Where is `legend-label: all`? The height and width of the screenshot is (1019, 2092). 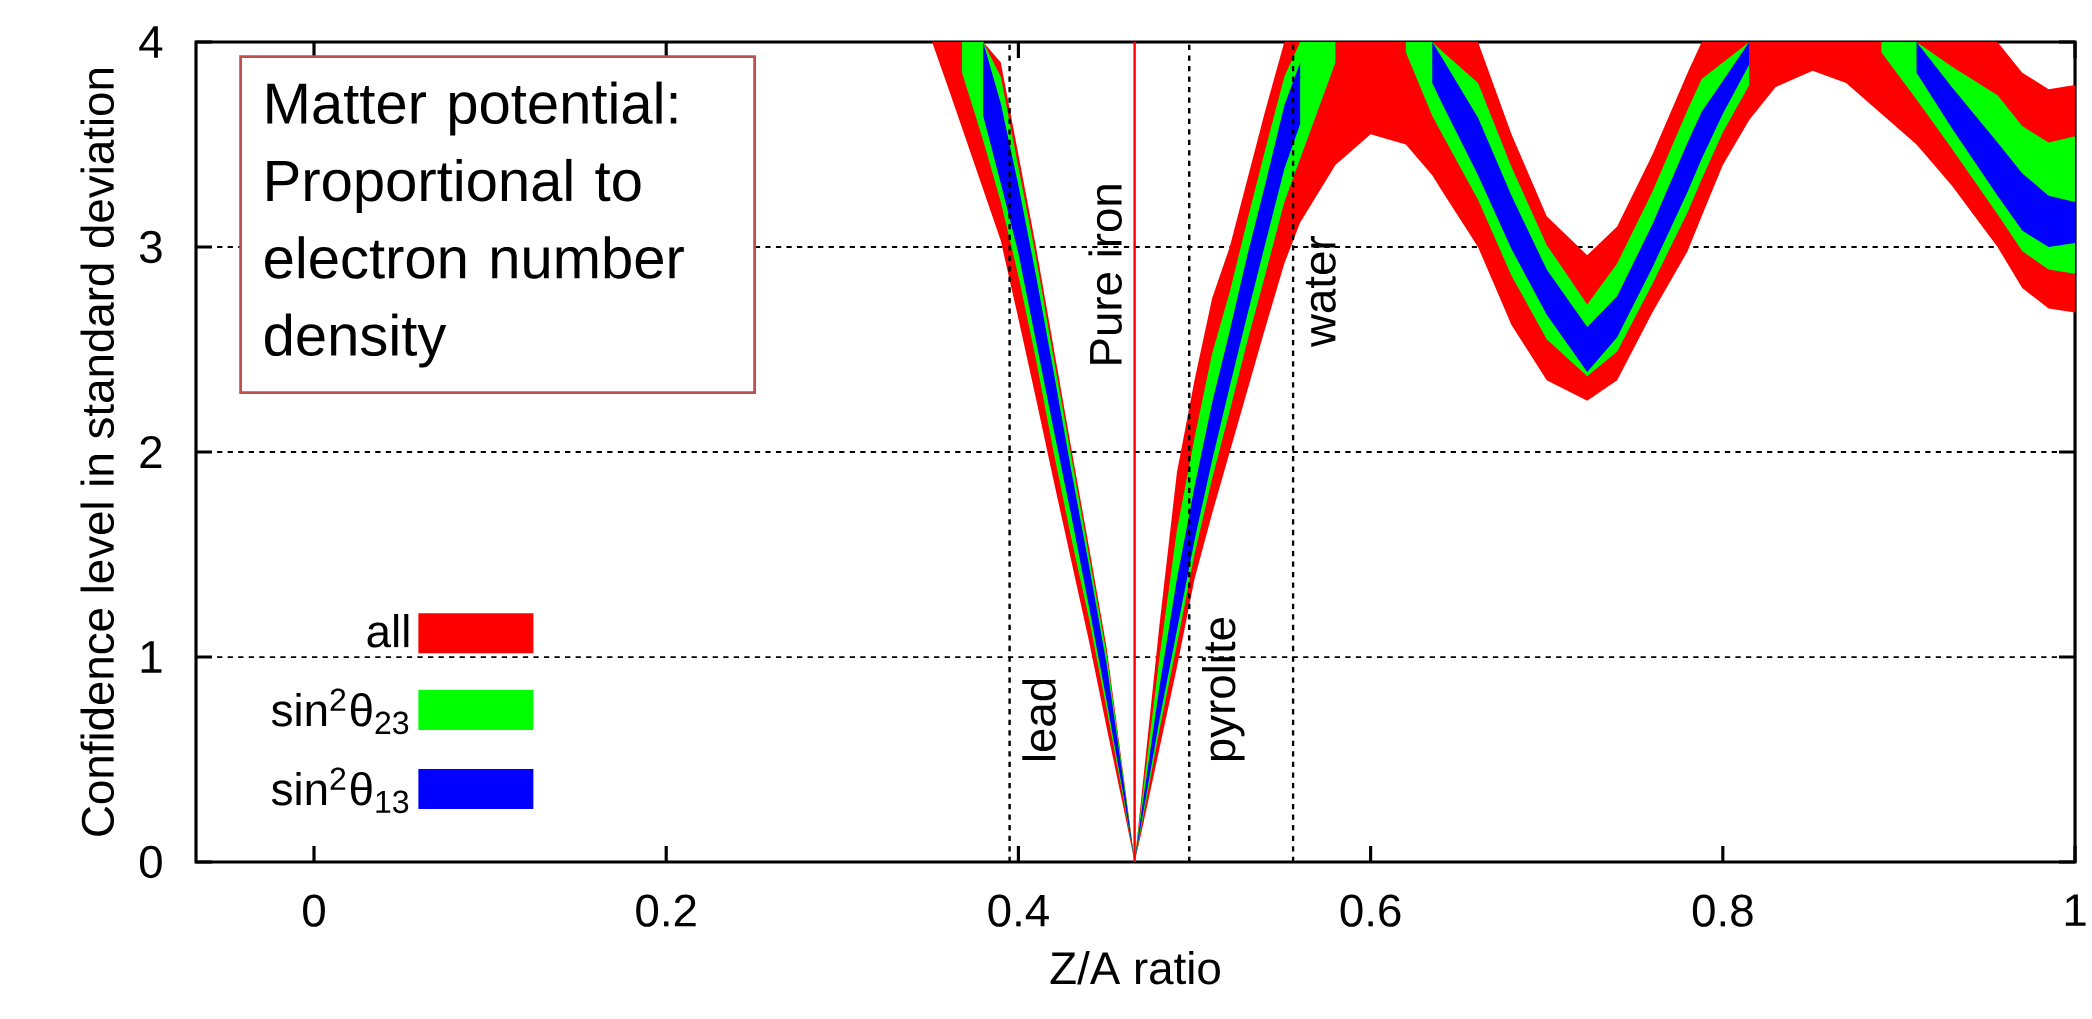
legend-label: all is located at coordinates (388, 631).